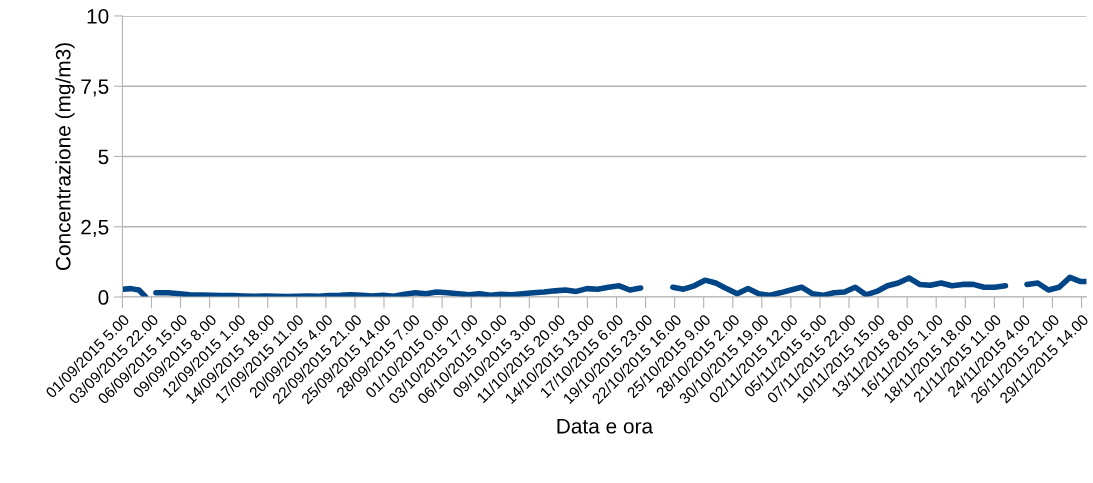 This screenshot has height=483, width=1093. I want to click on y-tick-label: 10, so click(98, 16).